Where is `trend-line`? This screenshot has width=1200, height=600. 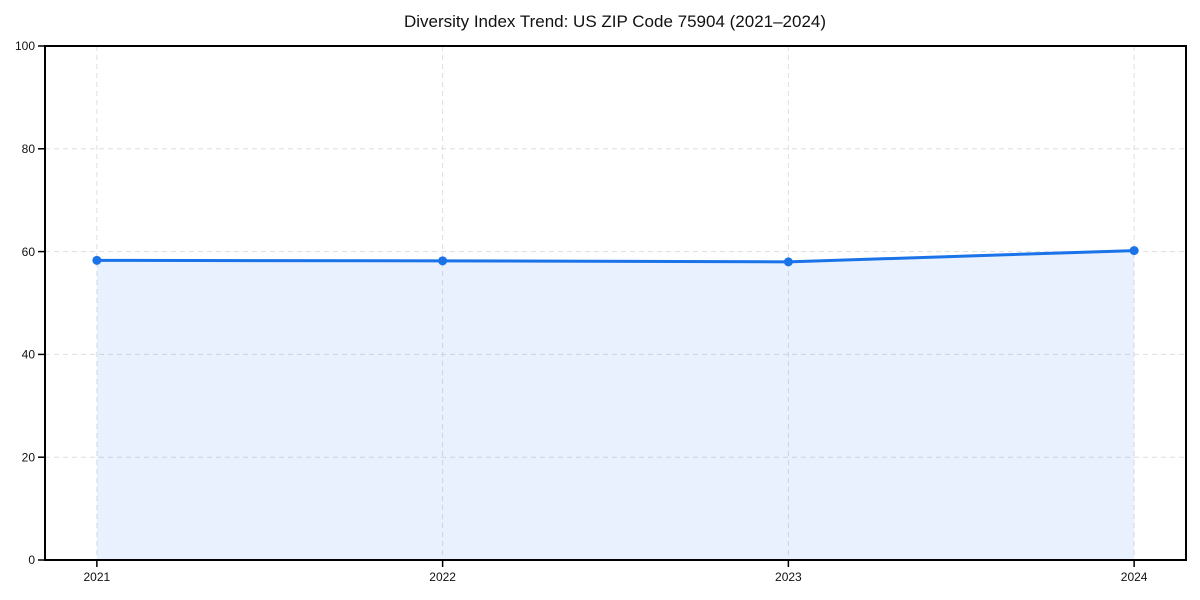
trend-line is located at coordinates (615, 256).